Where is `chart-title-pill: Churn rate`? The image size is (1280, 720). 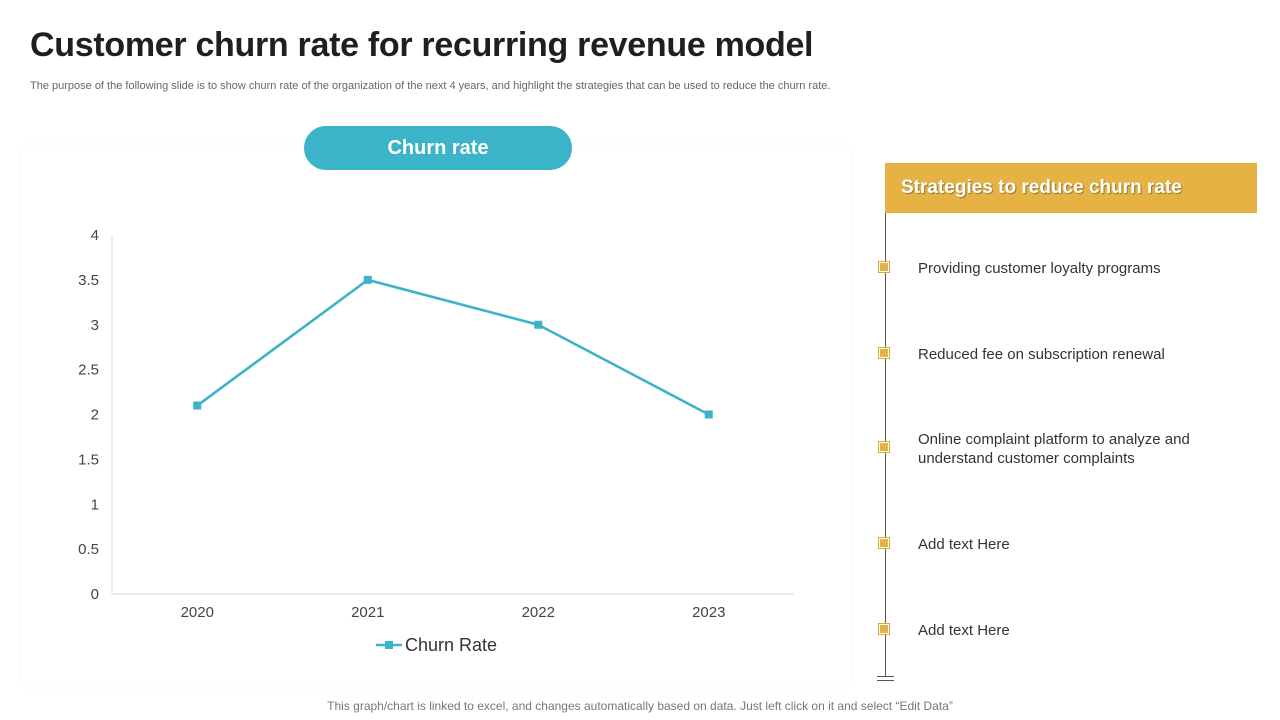 chart-title-pill: Churn rate is located at coordinates (438, 148).